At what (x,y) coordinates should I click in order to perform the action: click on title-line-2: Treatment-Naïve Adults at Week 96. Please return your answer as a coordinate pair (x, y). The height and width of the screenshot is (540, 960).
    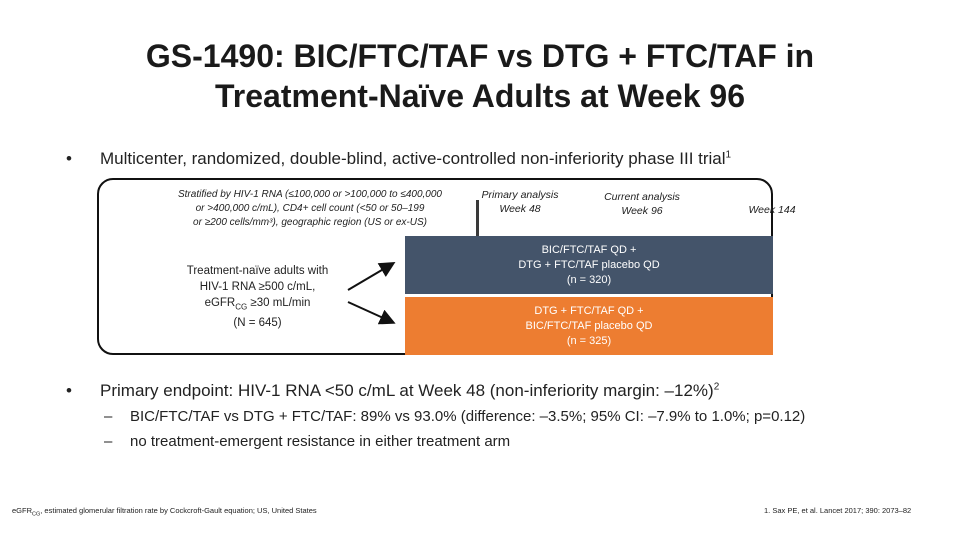
    Looking at the image, I should click on (480, 96).